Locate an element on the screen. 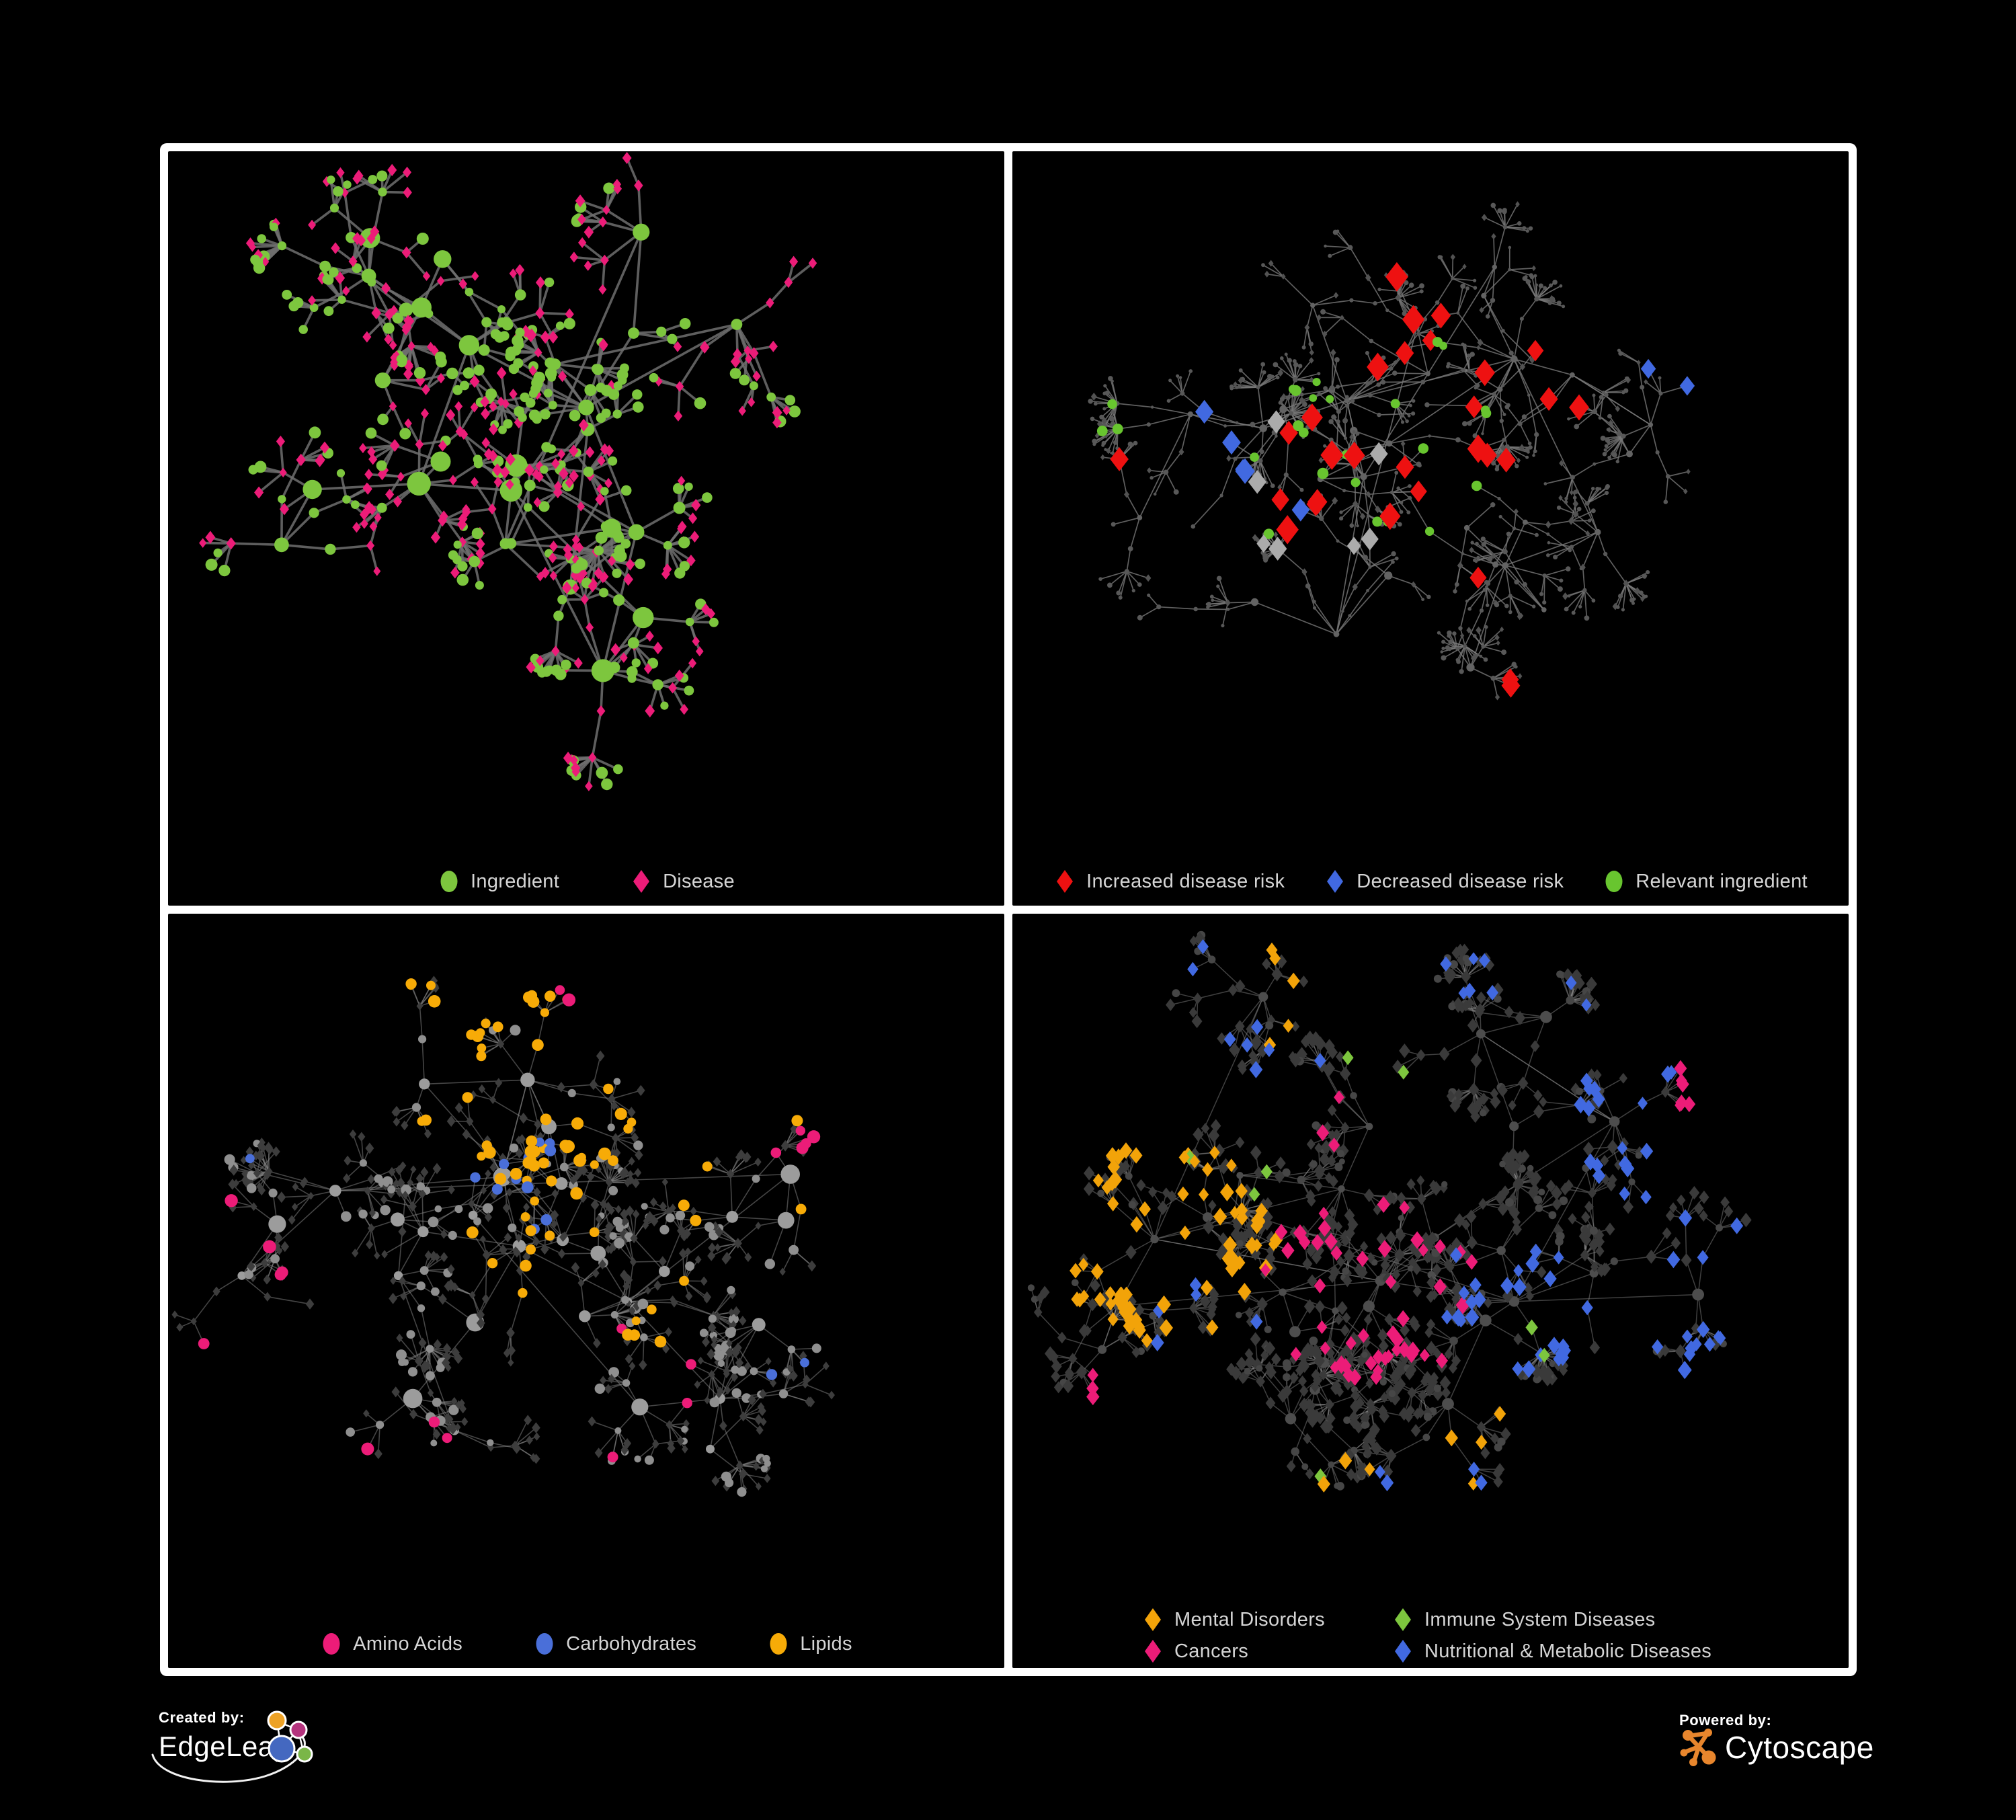  decreased-disease-risk-swatch-icon is located at coordinates (1335, 881).